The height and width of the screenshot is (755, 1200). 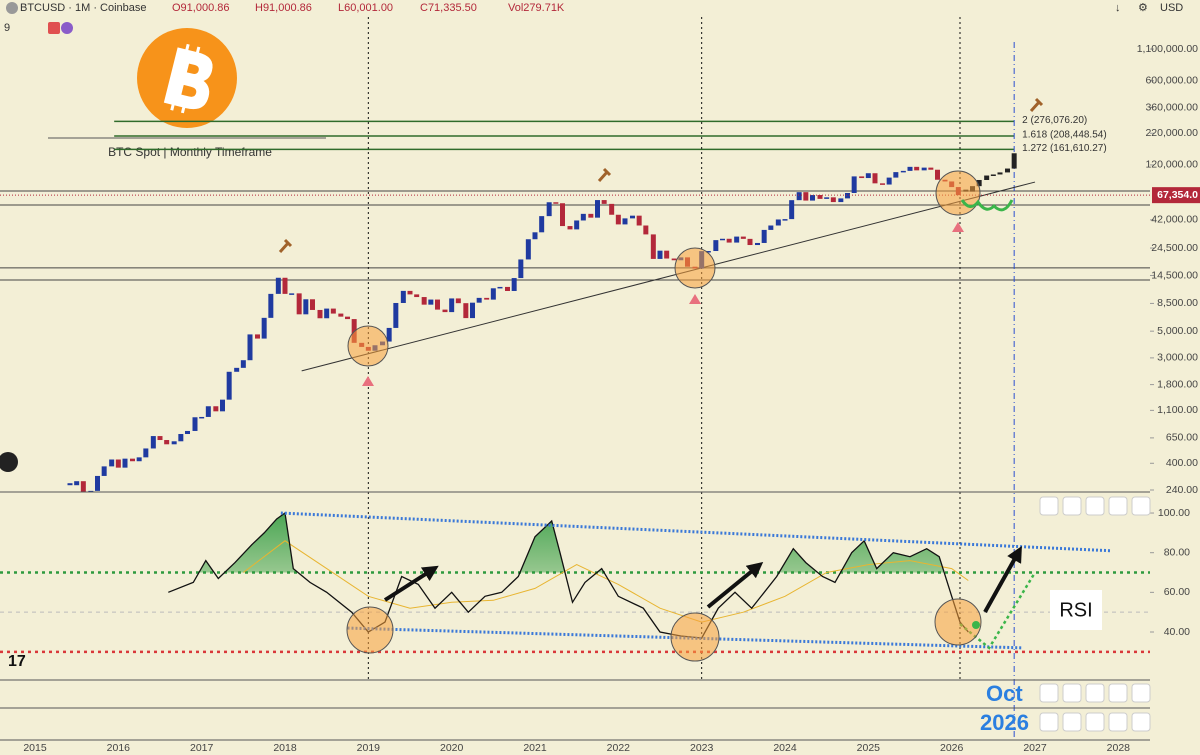 What do you see at coordinates (568, 575) in the screenshot?
I see `rsi-line` at bounding box center [568, 575].